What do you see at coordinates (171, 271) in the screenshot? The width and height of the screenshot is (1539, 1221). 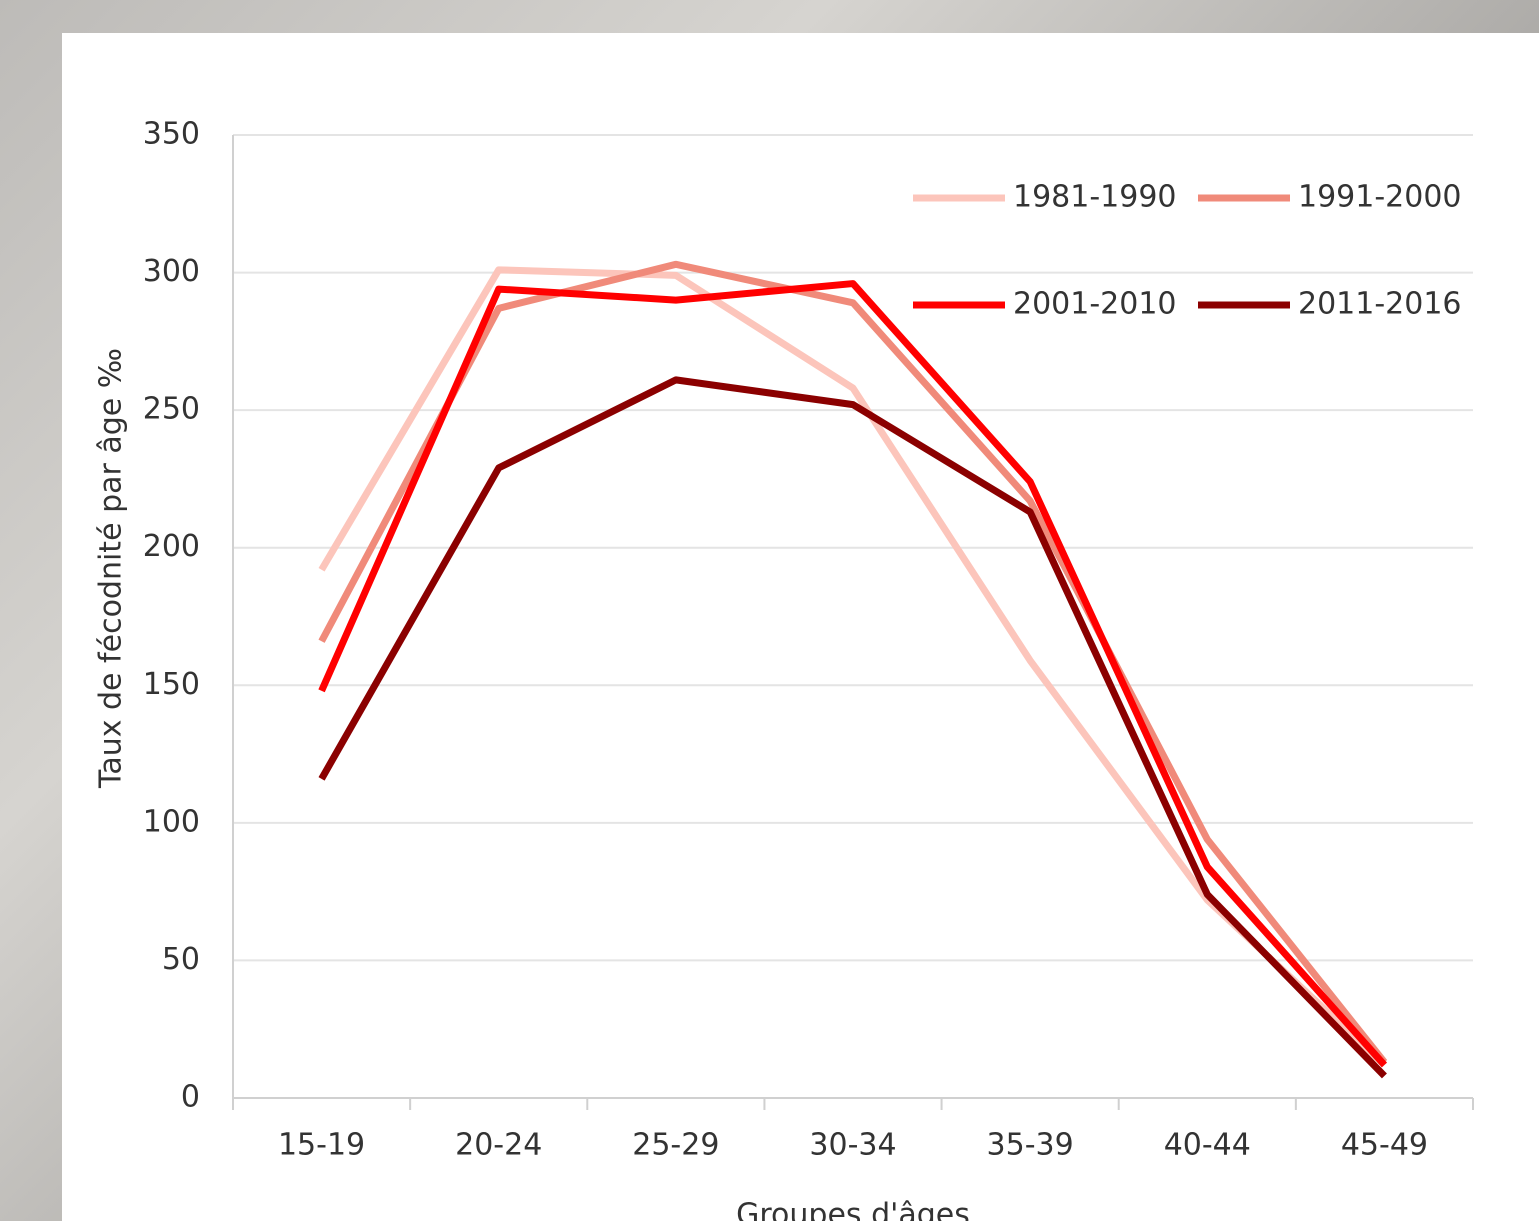 I see `y-tick-label: 300` at bounding box center [171, 271].